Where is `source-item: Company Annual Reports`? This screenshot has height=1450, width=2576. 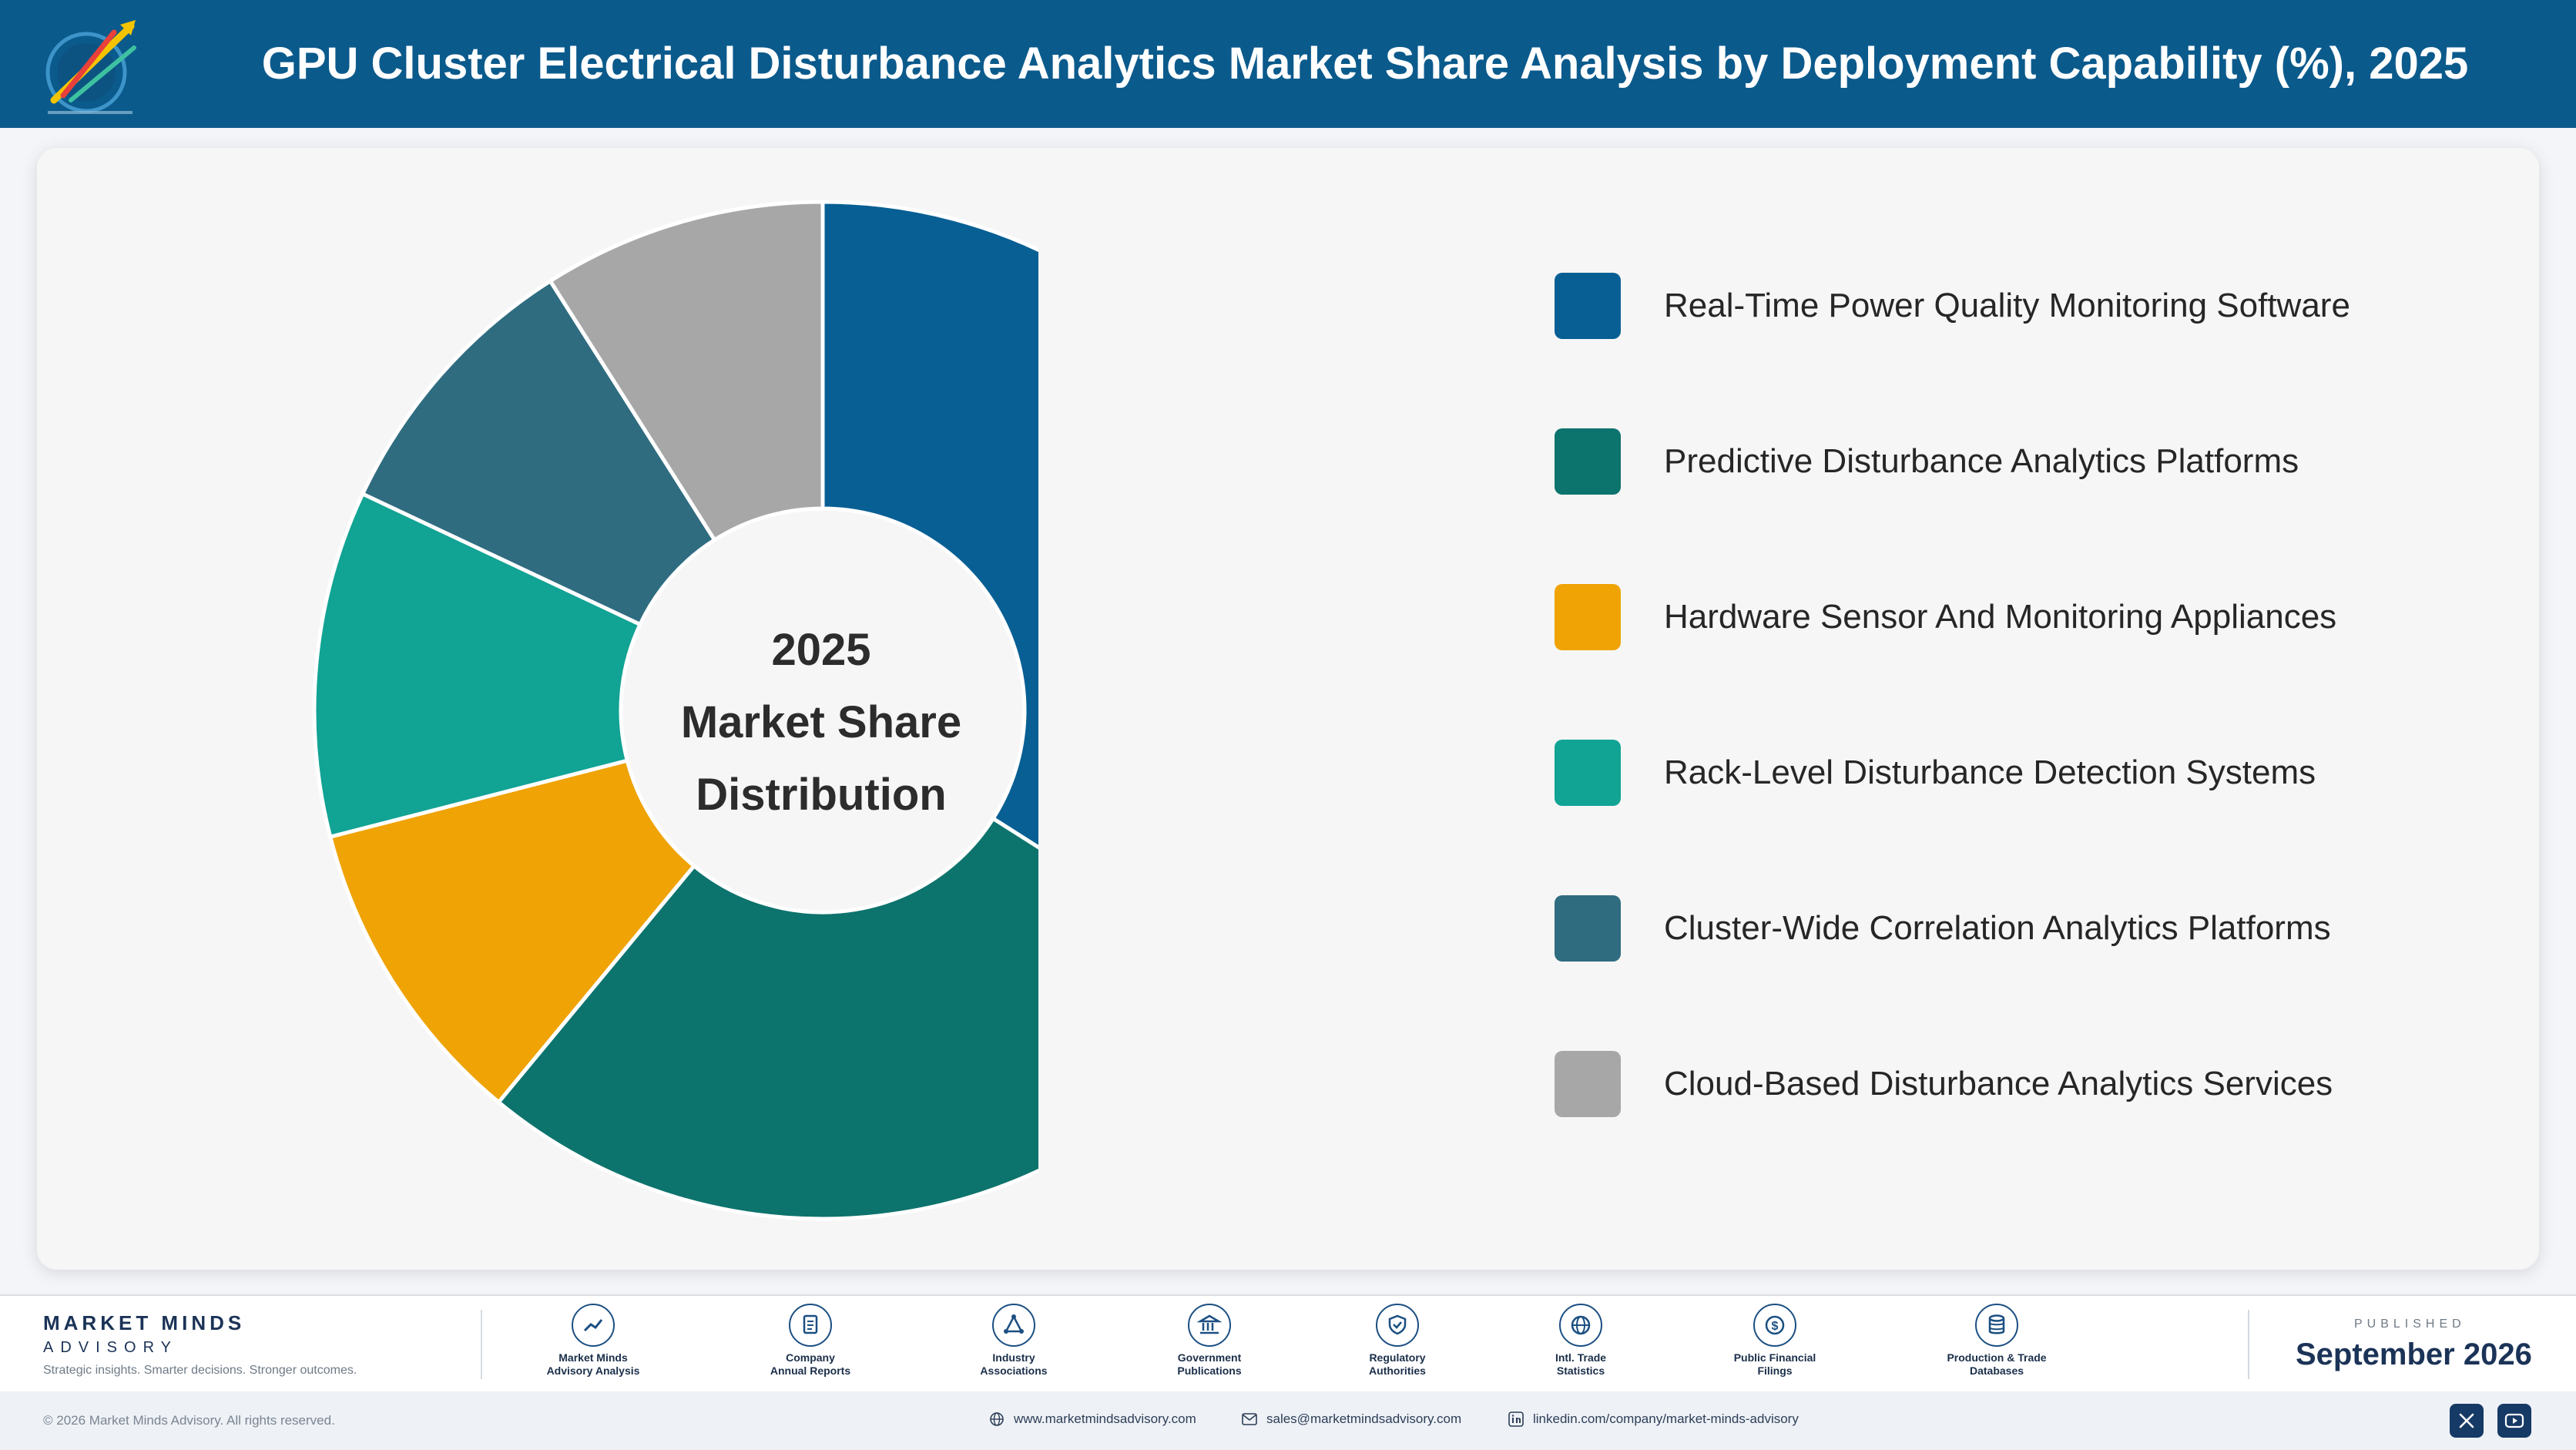
source-item: Company Annual Reports is located at coordinates (810, 1341).